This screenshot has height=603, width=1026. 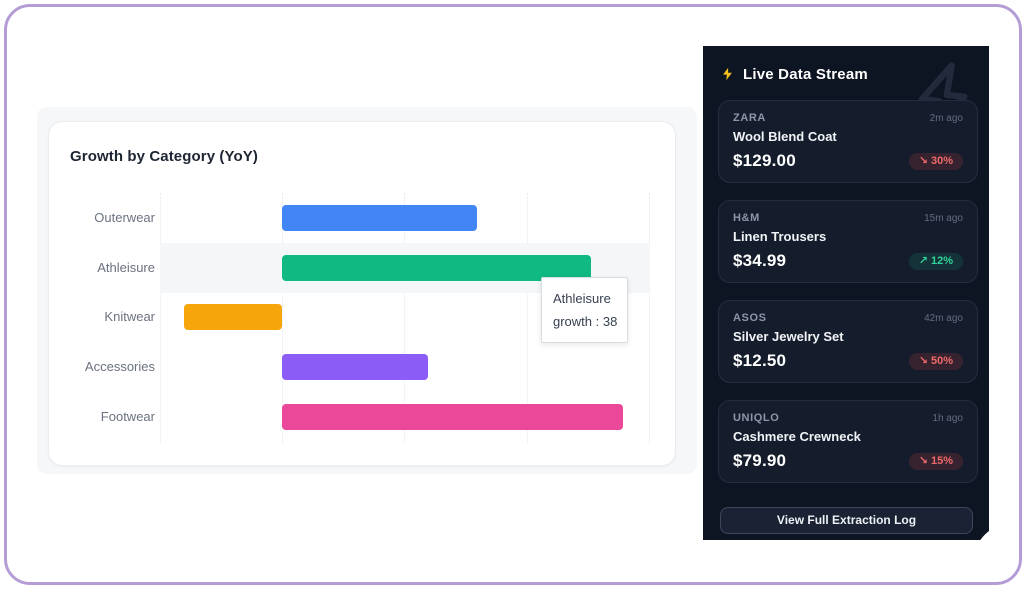 What do you see at coordinates (584, 310) in the screenshot?
I see `chart-tooltip: Athleisure growth : 38` at bounding box center [584, 310].